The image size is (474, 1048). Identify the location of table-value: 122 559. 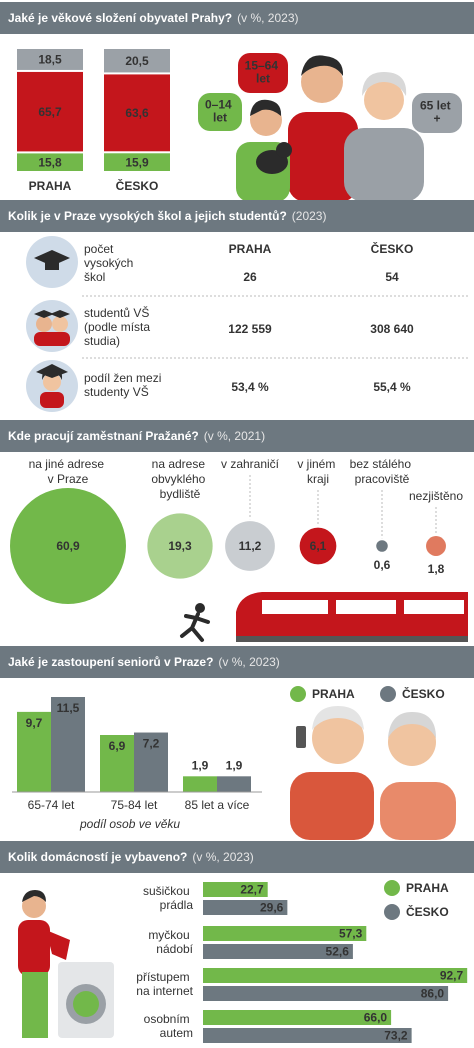
(250, 329).